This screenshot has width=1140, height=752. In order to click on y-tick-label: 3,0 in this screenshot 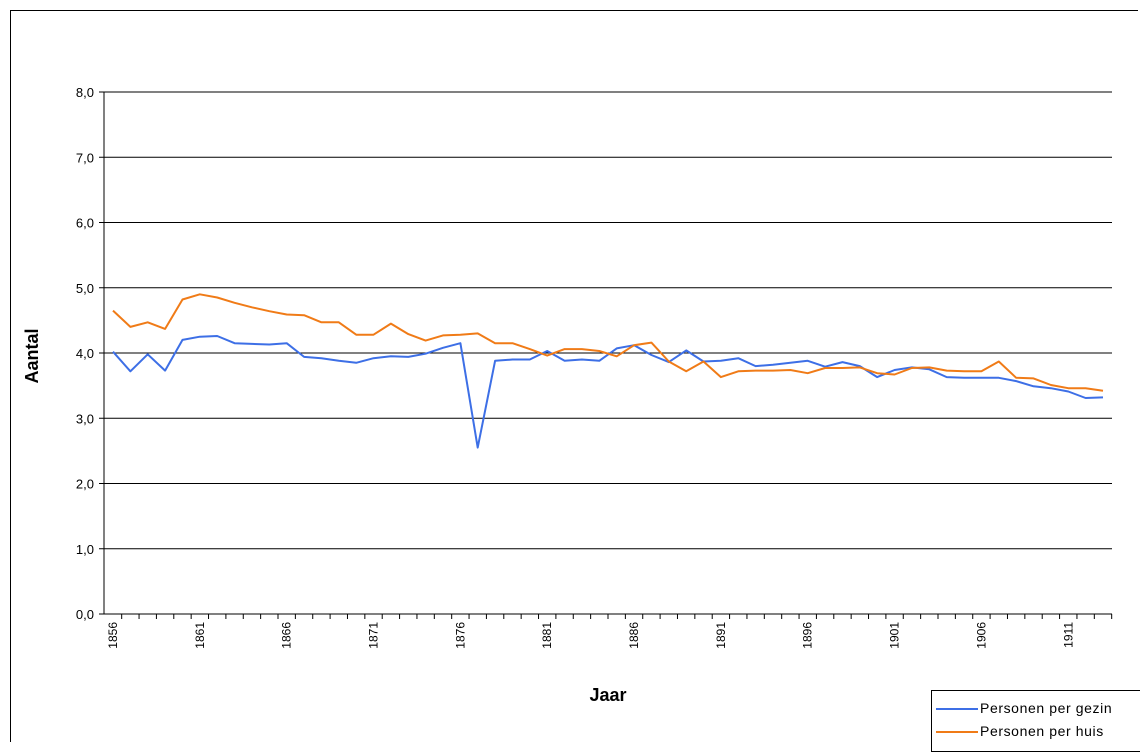, I will do `click(85, 418)`.